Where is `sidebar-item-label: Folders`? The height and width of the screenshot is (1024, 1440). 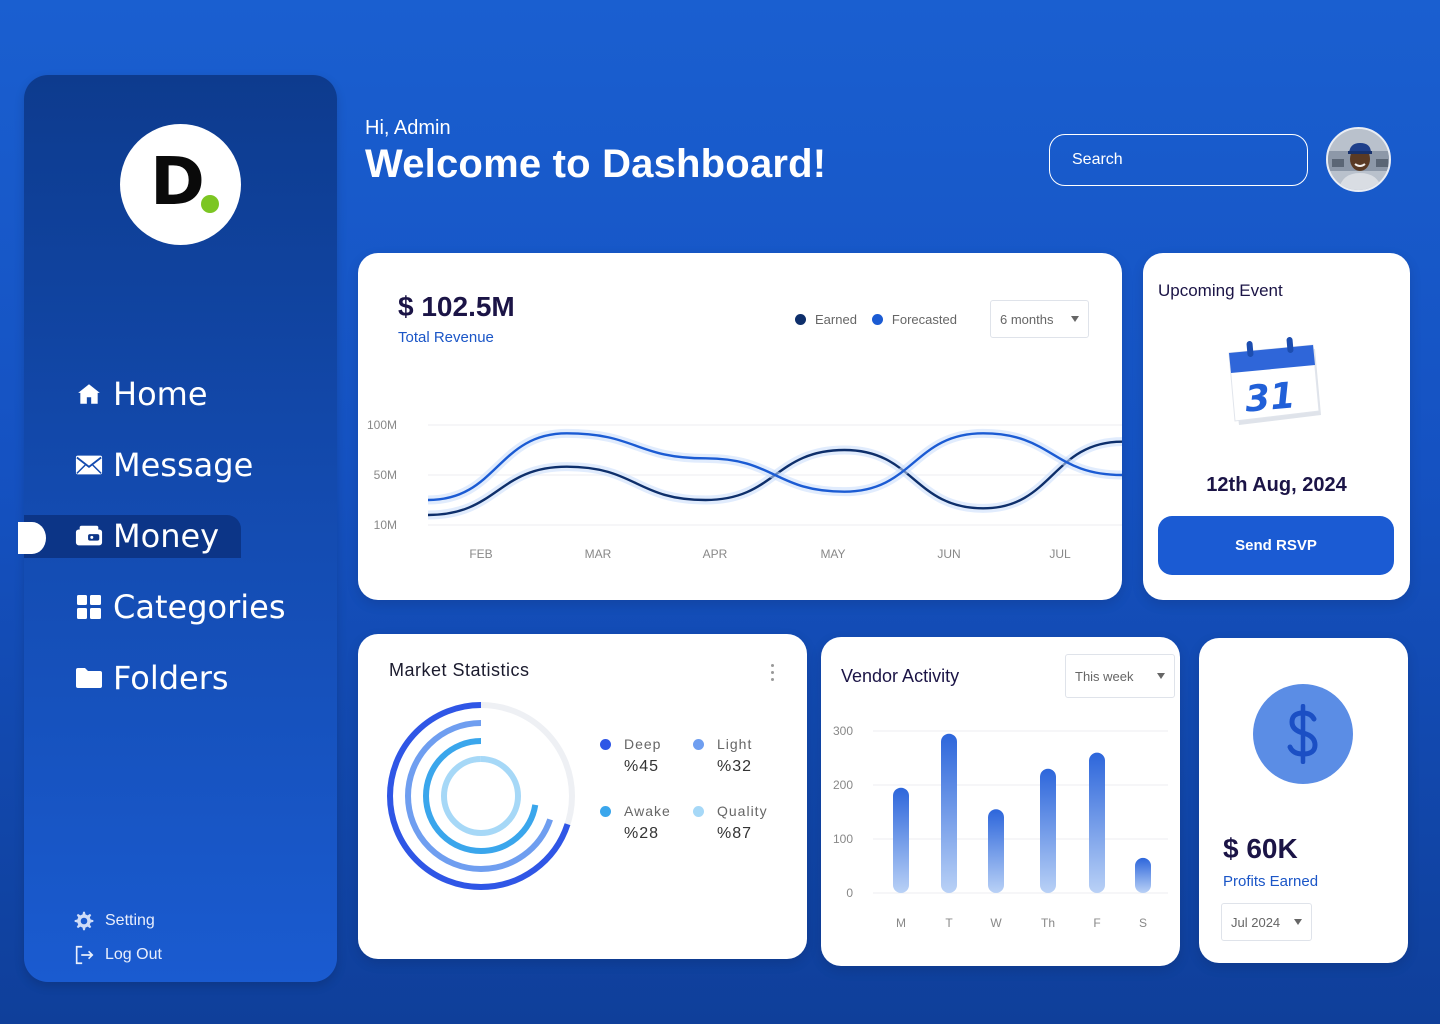 sidebar-item-label: Folders is located at coordinates (171, 677).